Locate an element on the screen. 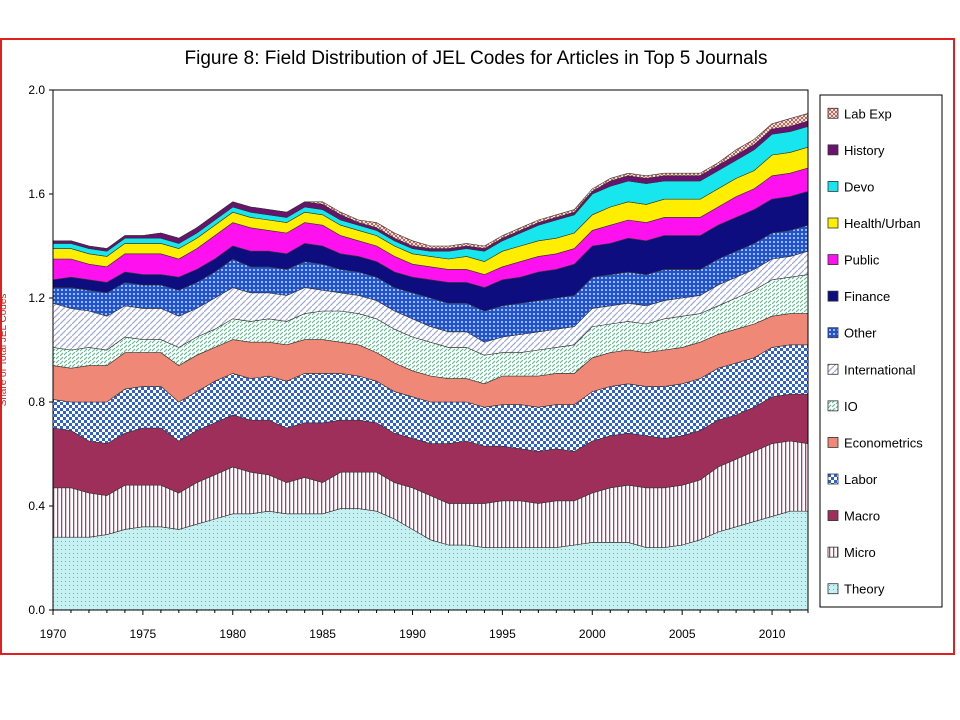  legend-label-finance: Finance is located at coordinates (867, 296).